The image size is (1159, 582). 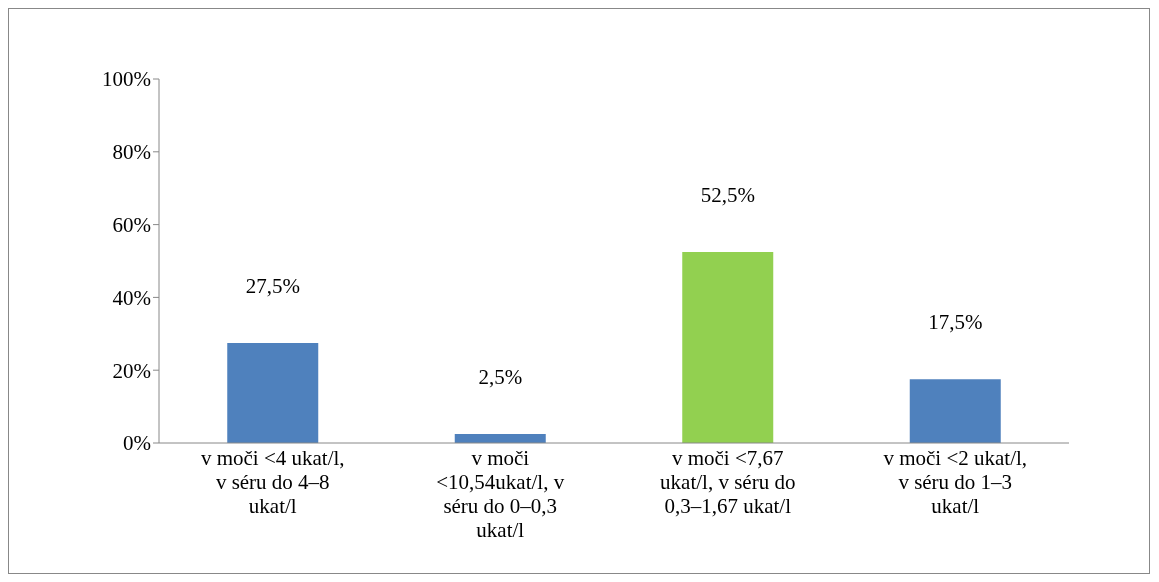 I want to click on x-tick-label: v moči <4 ukat/l, v séru do 4–8 ukat/l, so click(x=272, y=482).